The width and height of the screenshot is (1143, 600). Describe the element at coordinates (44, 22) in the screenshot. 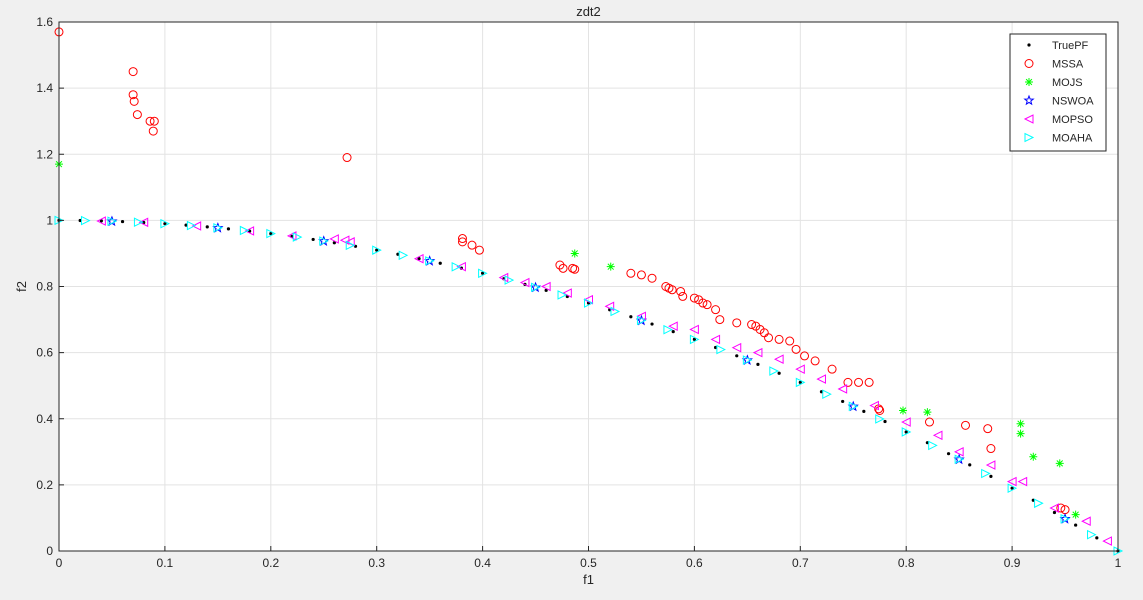

I see `y-tick-label: 1.6` at that location.